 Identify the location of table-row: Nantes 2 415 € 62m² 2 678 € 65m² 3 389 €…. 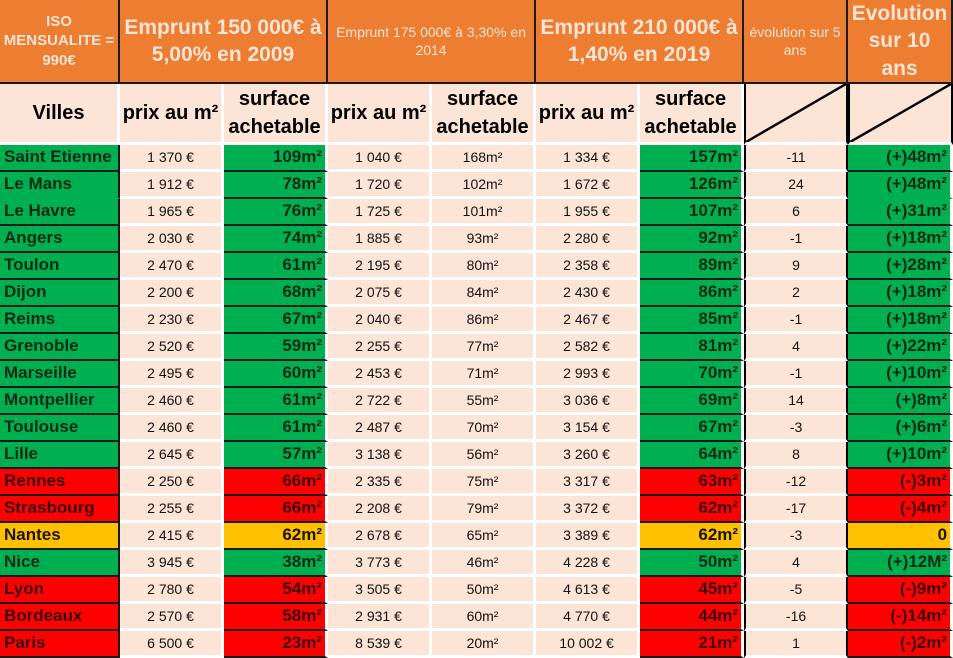
(476, 536).